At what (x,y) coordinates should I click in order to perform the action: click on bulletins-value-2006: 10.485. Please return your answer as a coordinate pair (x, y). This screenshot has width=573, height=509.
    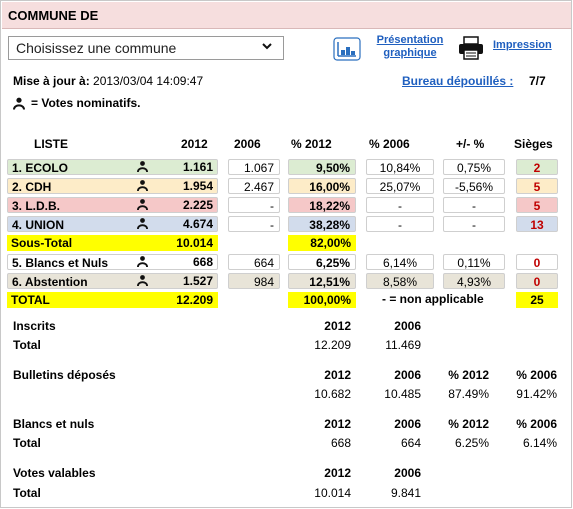
    Looking at the image, I should click on (402, 394).